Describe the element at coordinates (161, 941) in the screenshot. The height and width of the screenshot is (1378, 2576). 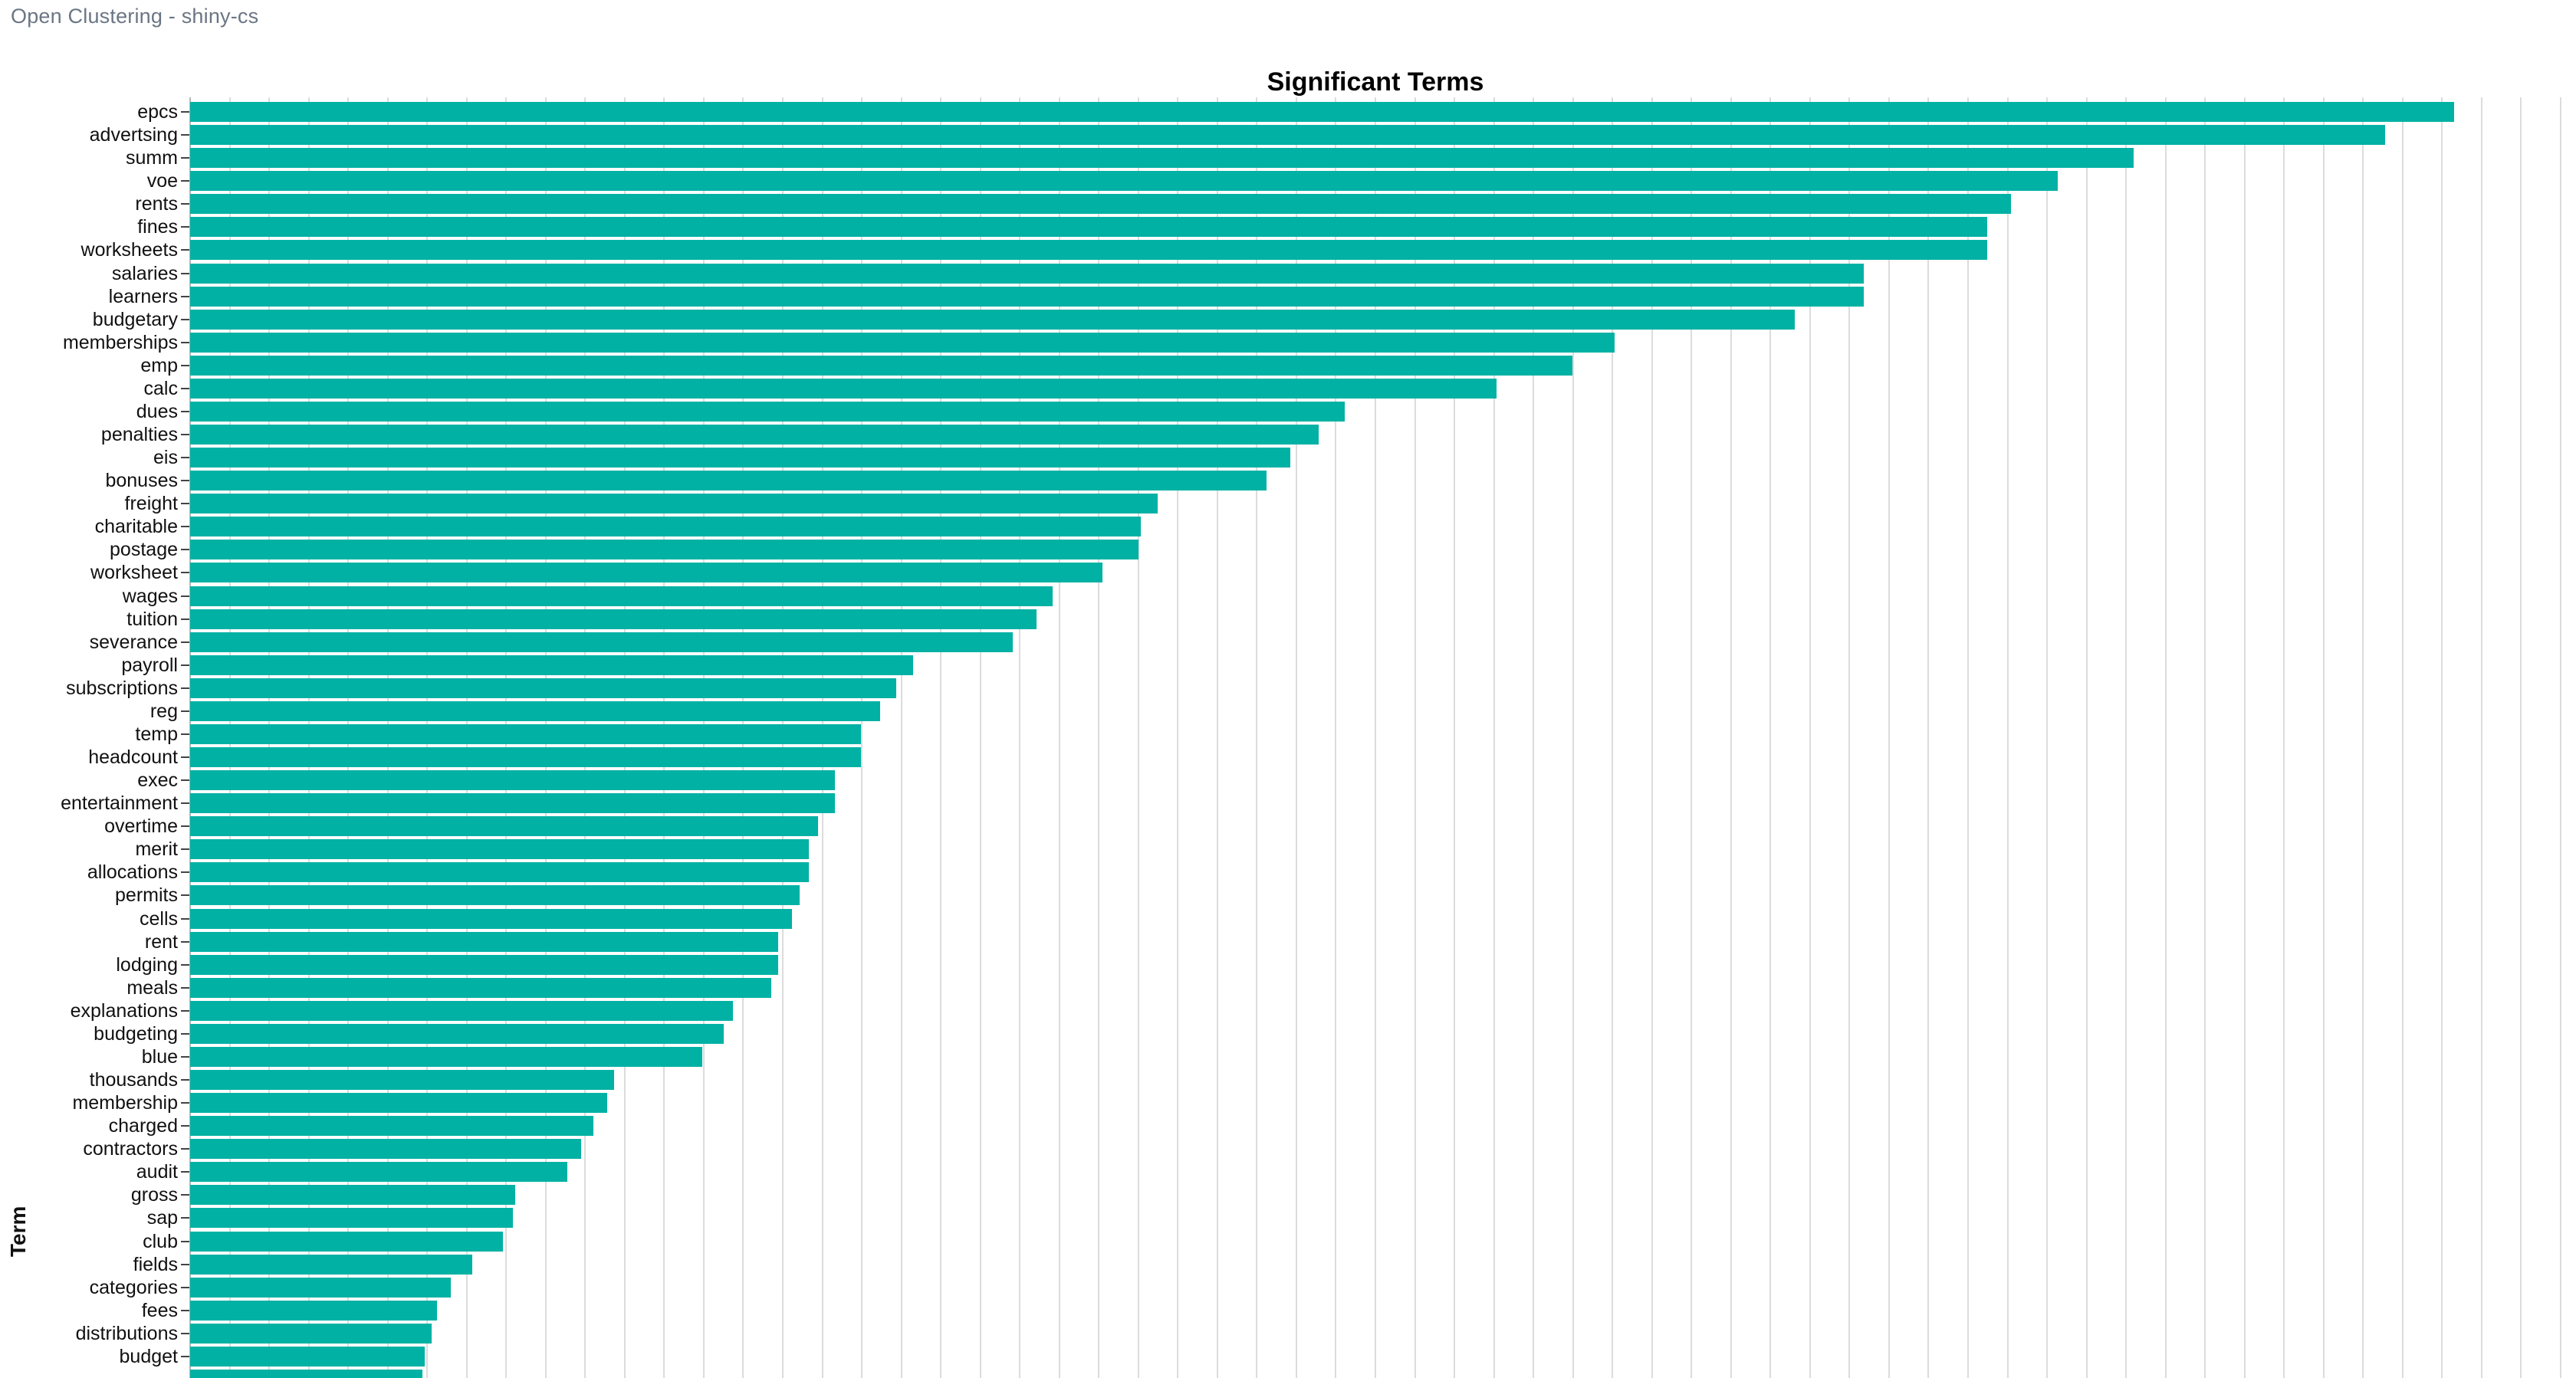
I see `y-tick-label: rent` at that location.